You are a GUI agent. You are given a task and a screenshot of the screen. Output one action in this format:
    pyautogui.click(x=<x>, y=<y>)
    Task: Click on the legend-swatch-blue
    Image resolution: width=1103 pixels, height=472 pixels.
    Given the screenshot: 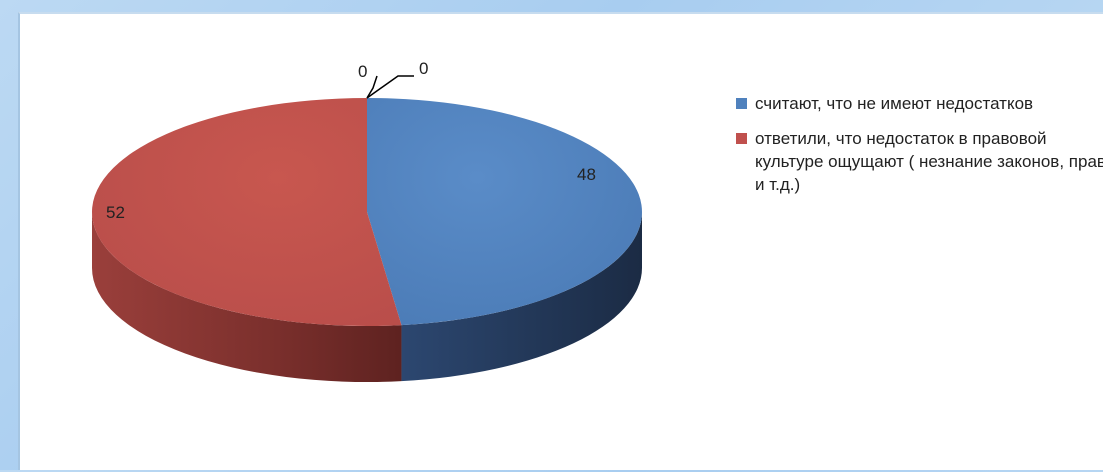 What is the action you would take?
    pyautogui.click(x=741, y=103)
    